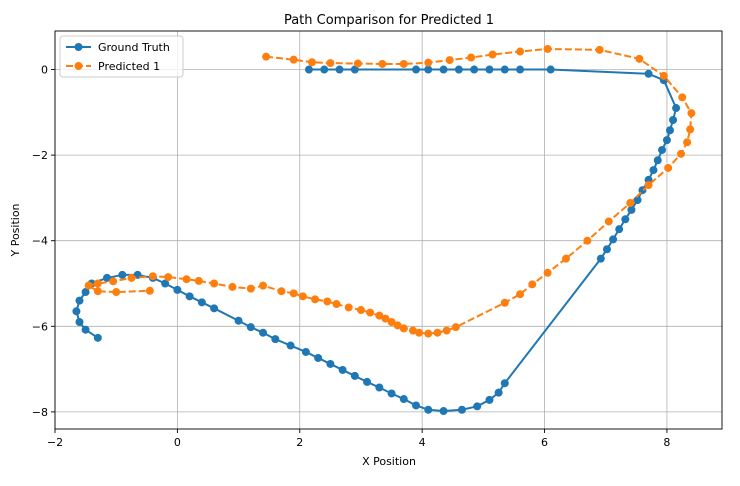  What do you see at coordinates (40, 326) in the screenshot?
I see `y-tick-label: −6` at bounding box center [40, 326].